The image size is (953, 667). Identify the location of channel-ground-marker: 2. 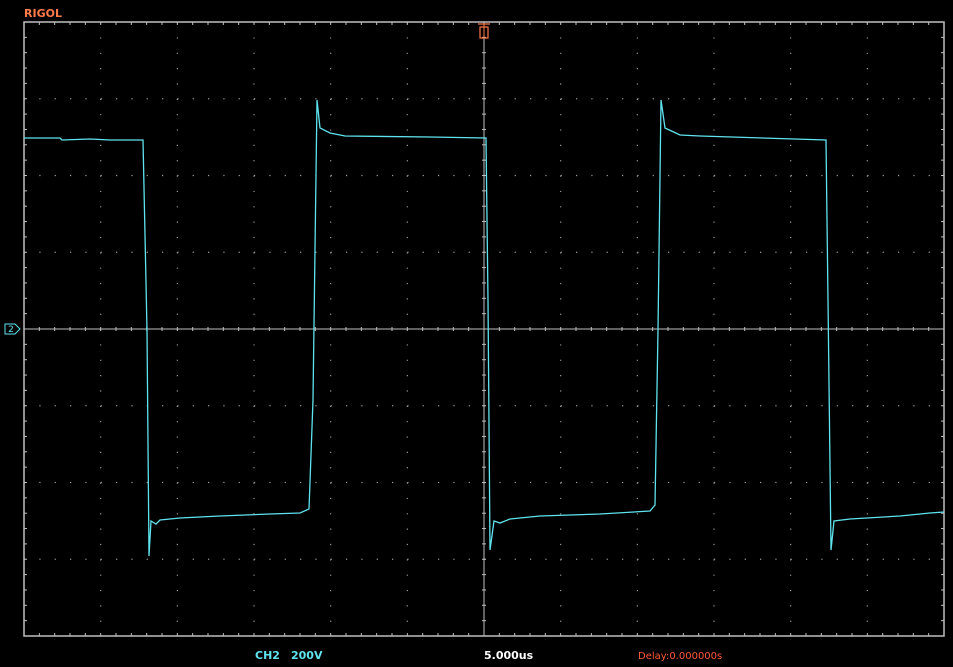
(12, 329).